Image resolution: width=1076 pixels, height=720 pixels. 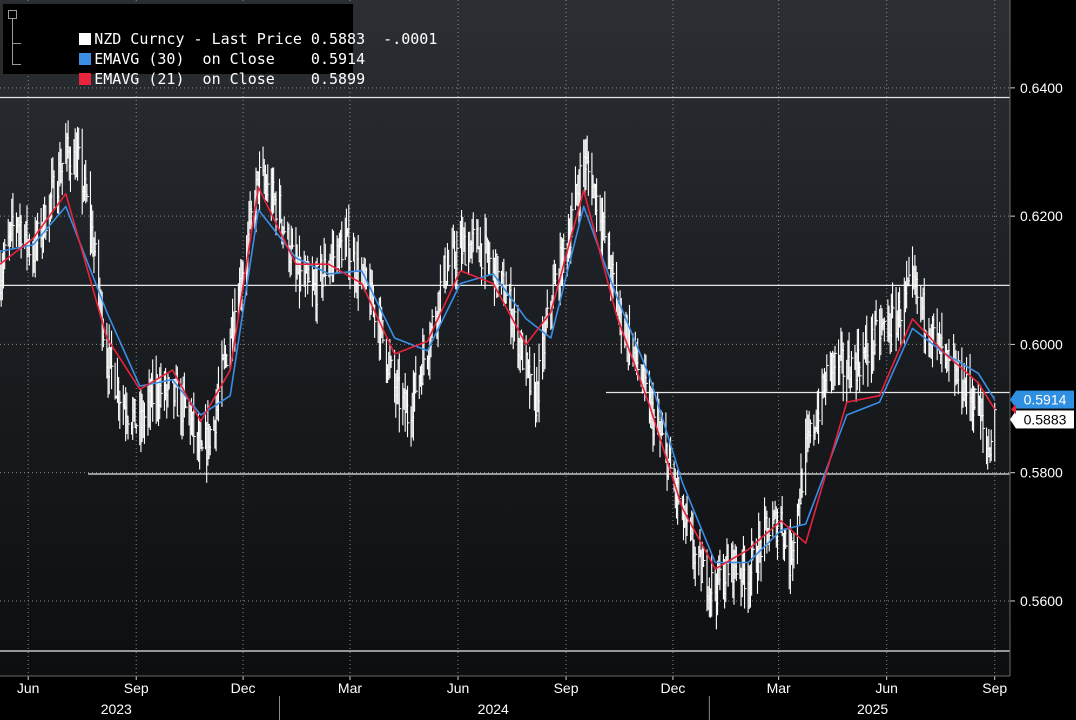 What do you see at coordinates (85, 79) in the screenshot?
I see `legend-swatch-ema21` at bounding box center [85, 79].